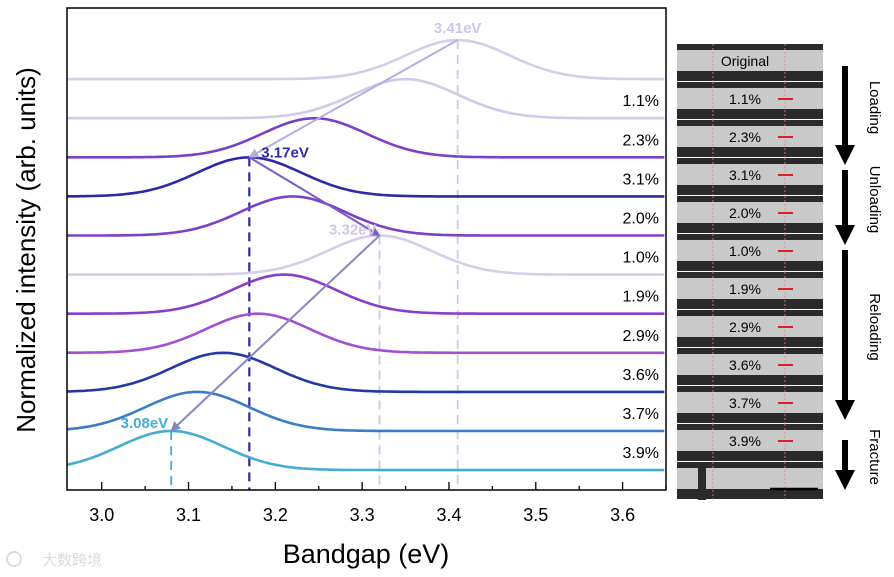 The height and width of the screenshot is (577, 894). What do you see at coordinates (275, 515) in the screenshot?
I see `x-tick-label: 3.2` at bounding box center [275, 515].